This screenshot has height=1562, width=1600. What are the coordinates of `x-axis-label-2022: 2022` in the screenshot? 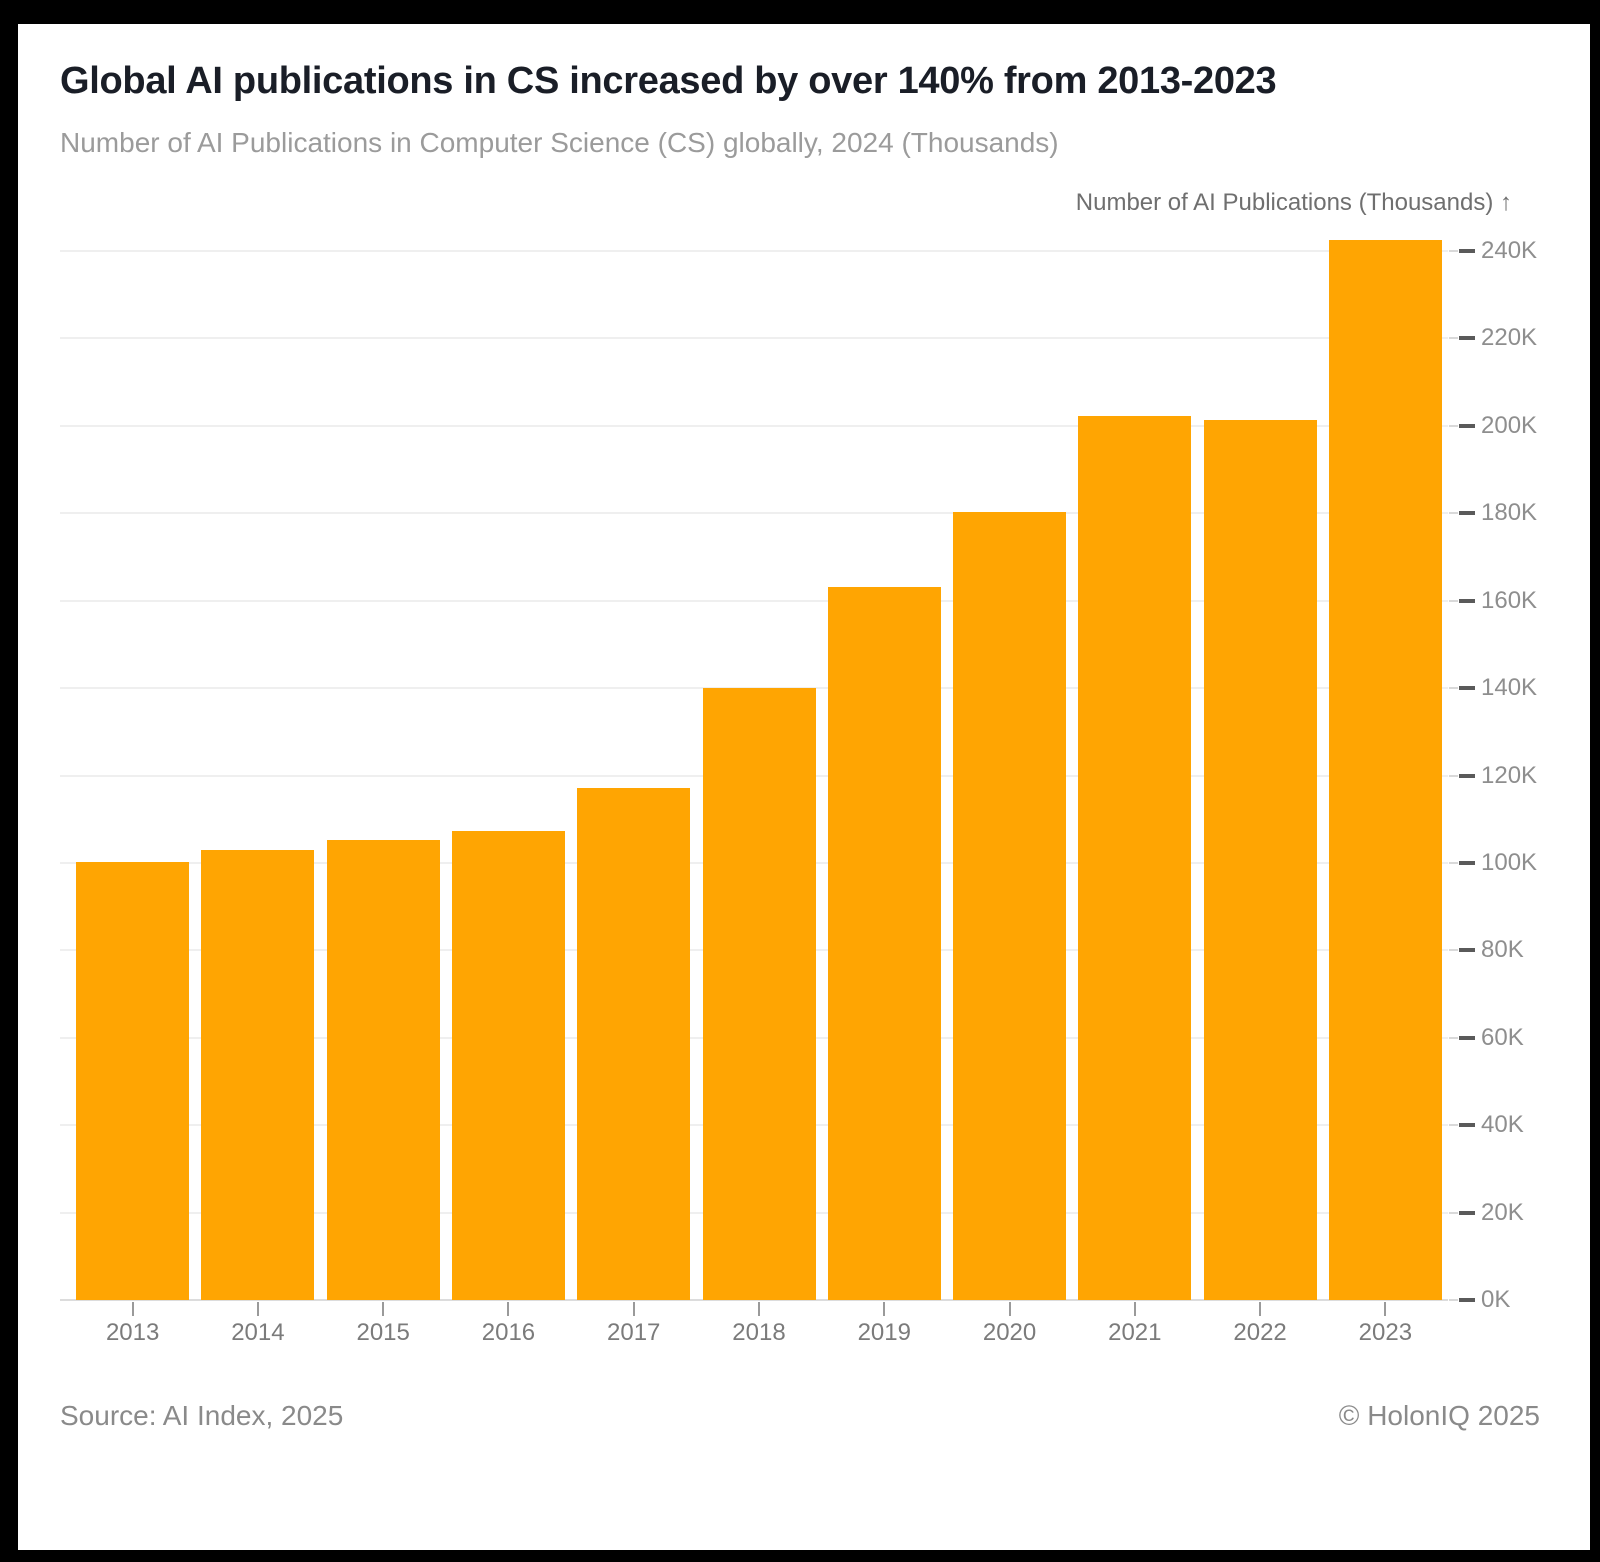 It's located at (1260, 1332).